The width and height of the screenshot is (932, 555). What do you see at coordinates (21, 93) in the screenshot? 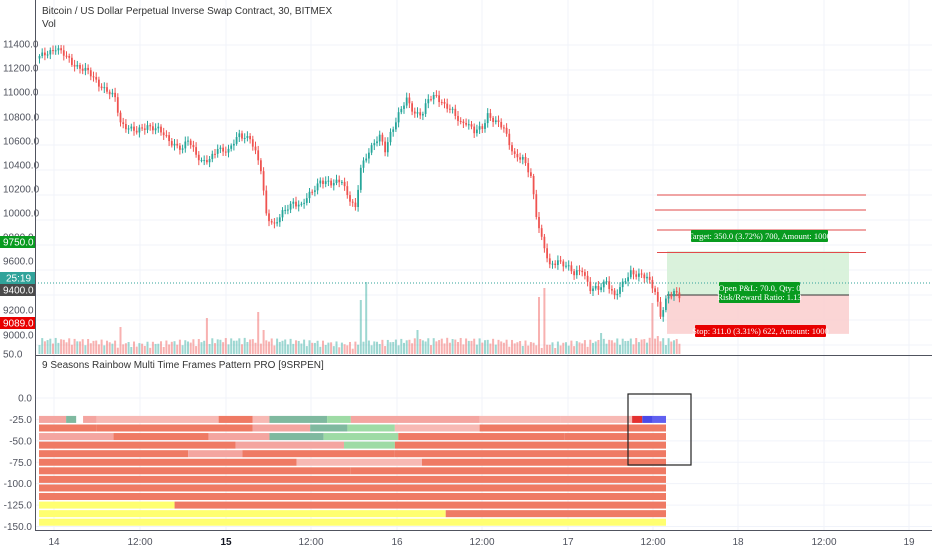
I see `price-tick-label: 11000.0` at bounding box center [21, 93].